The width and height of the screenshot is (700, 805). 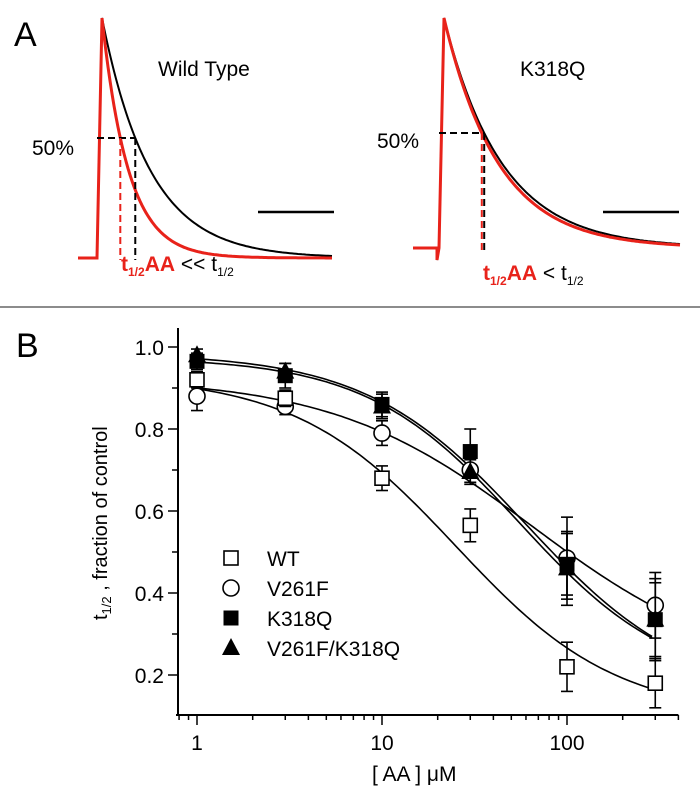 What do you see at coordinates (149, 512) in the screenshot?
I see `y-tick-label: 0.6` at bounding box center [149, 512].